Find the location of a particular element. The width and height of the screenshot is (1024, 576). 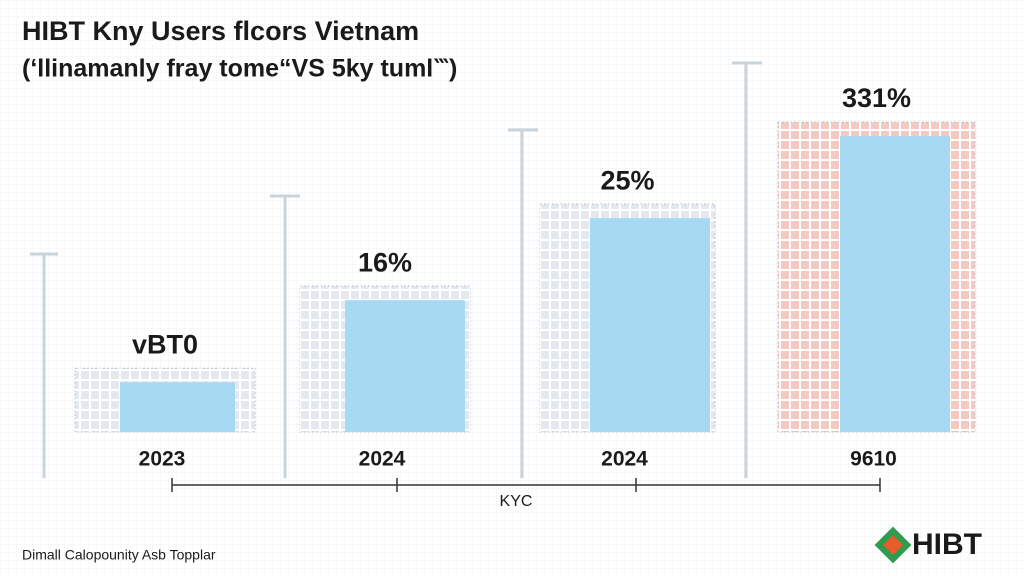

bar-label: 16% is located at coordinates (385, 262).